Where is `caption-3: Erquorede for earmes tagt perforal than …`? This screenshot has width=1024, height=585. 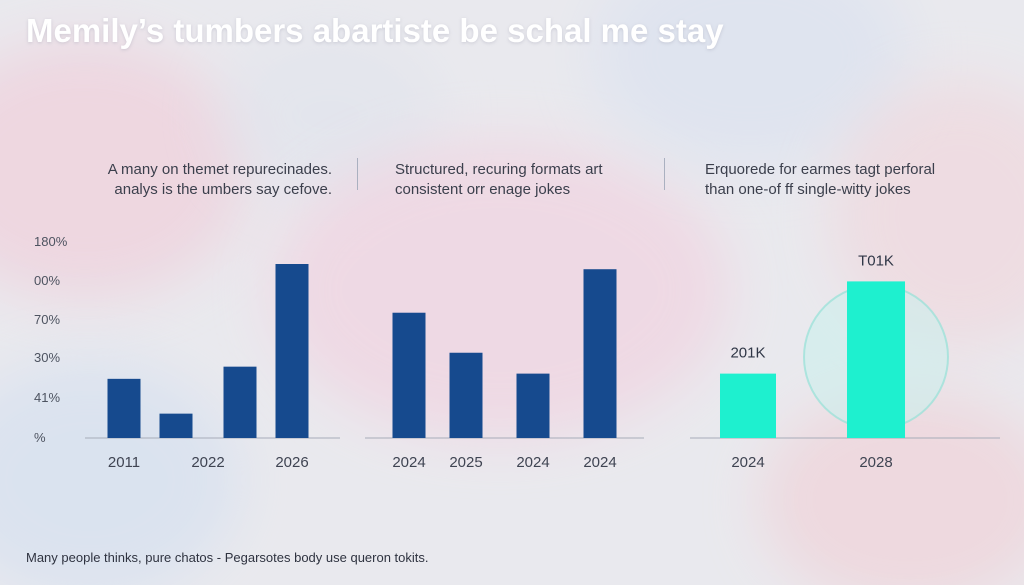 caption-3: Erquorede for earmes tagt perforal than … is located at coordinates (855, 180).